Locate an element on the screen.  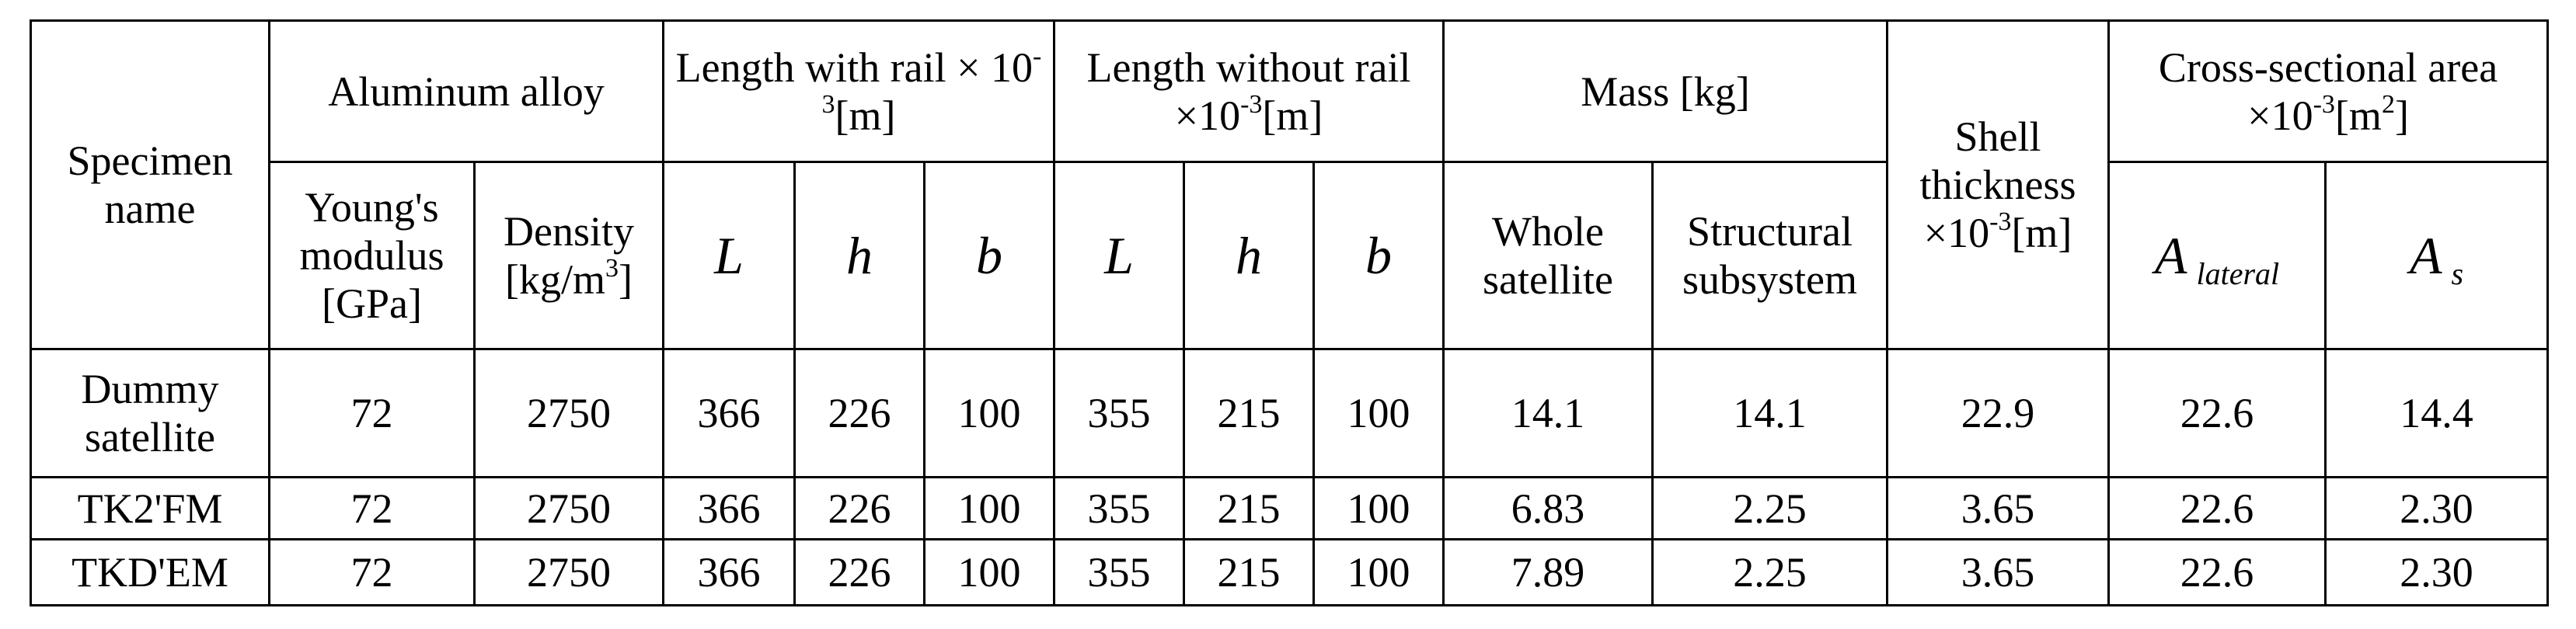
header-cell: Whole satellite is located at coordinates (1548, 256).